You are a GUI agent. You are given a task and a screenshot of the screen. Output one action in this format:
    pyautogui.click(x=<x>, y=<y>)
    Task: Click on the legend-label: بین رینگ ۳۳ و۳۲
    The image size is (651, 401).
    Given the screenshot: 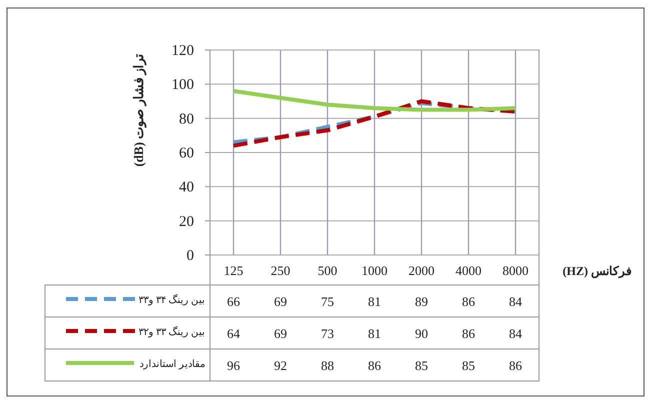 What is the action you would take?
    pyautogui.click(x=171, y=332)
    